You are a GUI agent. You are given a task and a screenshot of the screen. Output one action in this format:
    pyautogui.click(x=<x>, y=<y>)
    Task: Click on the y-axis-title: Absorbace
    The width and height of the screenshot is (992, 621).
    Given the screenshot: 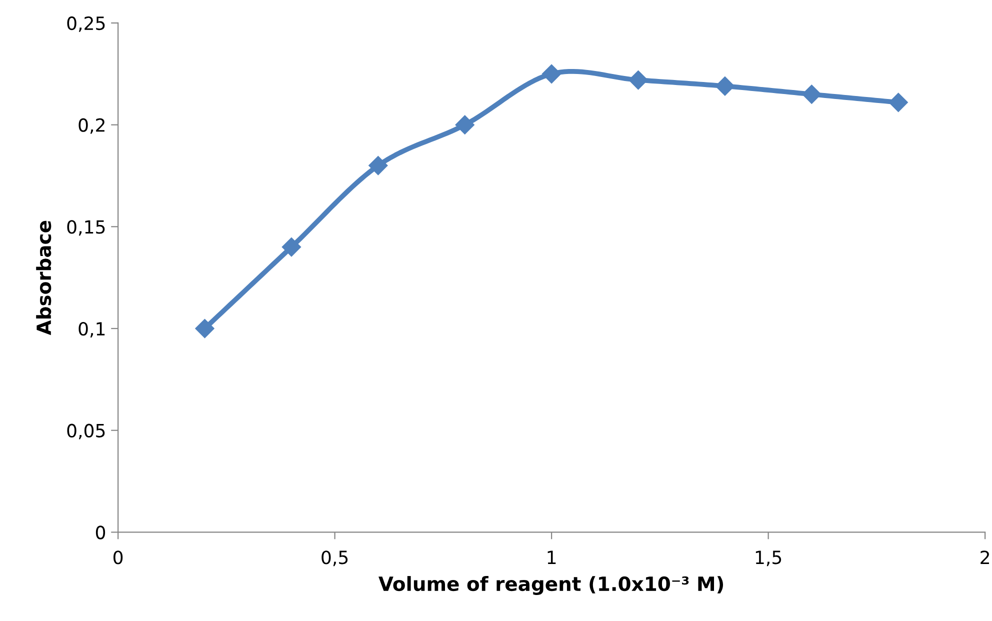 What is the action you would take?
    pyautogui.click(x=44, y=278)
    